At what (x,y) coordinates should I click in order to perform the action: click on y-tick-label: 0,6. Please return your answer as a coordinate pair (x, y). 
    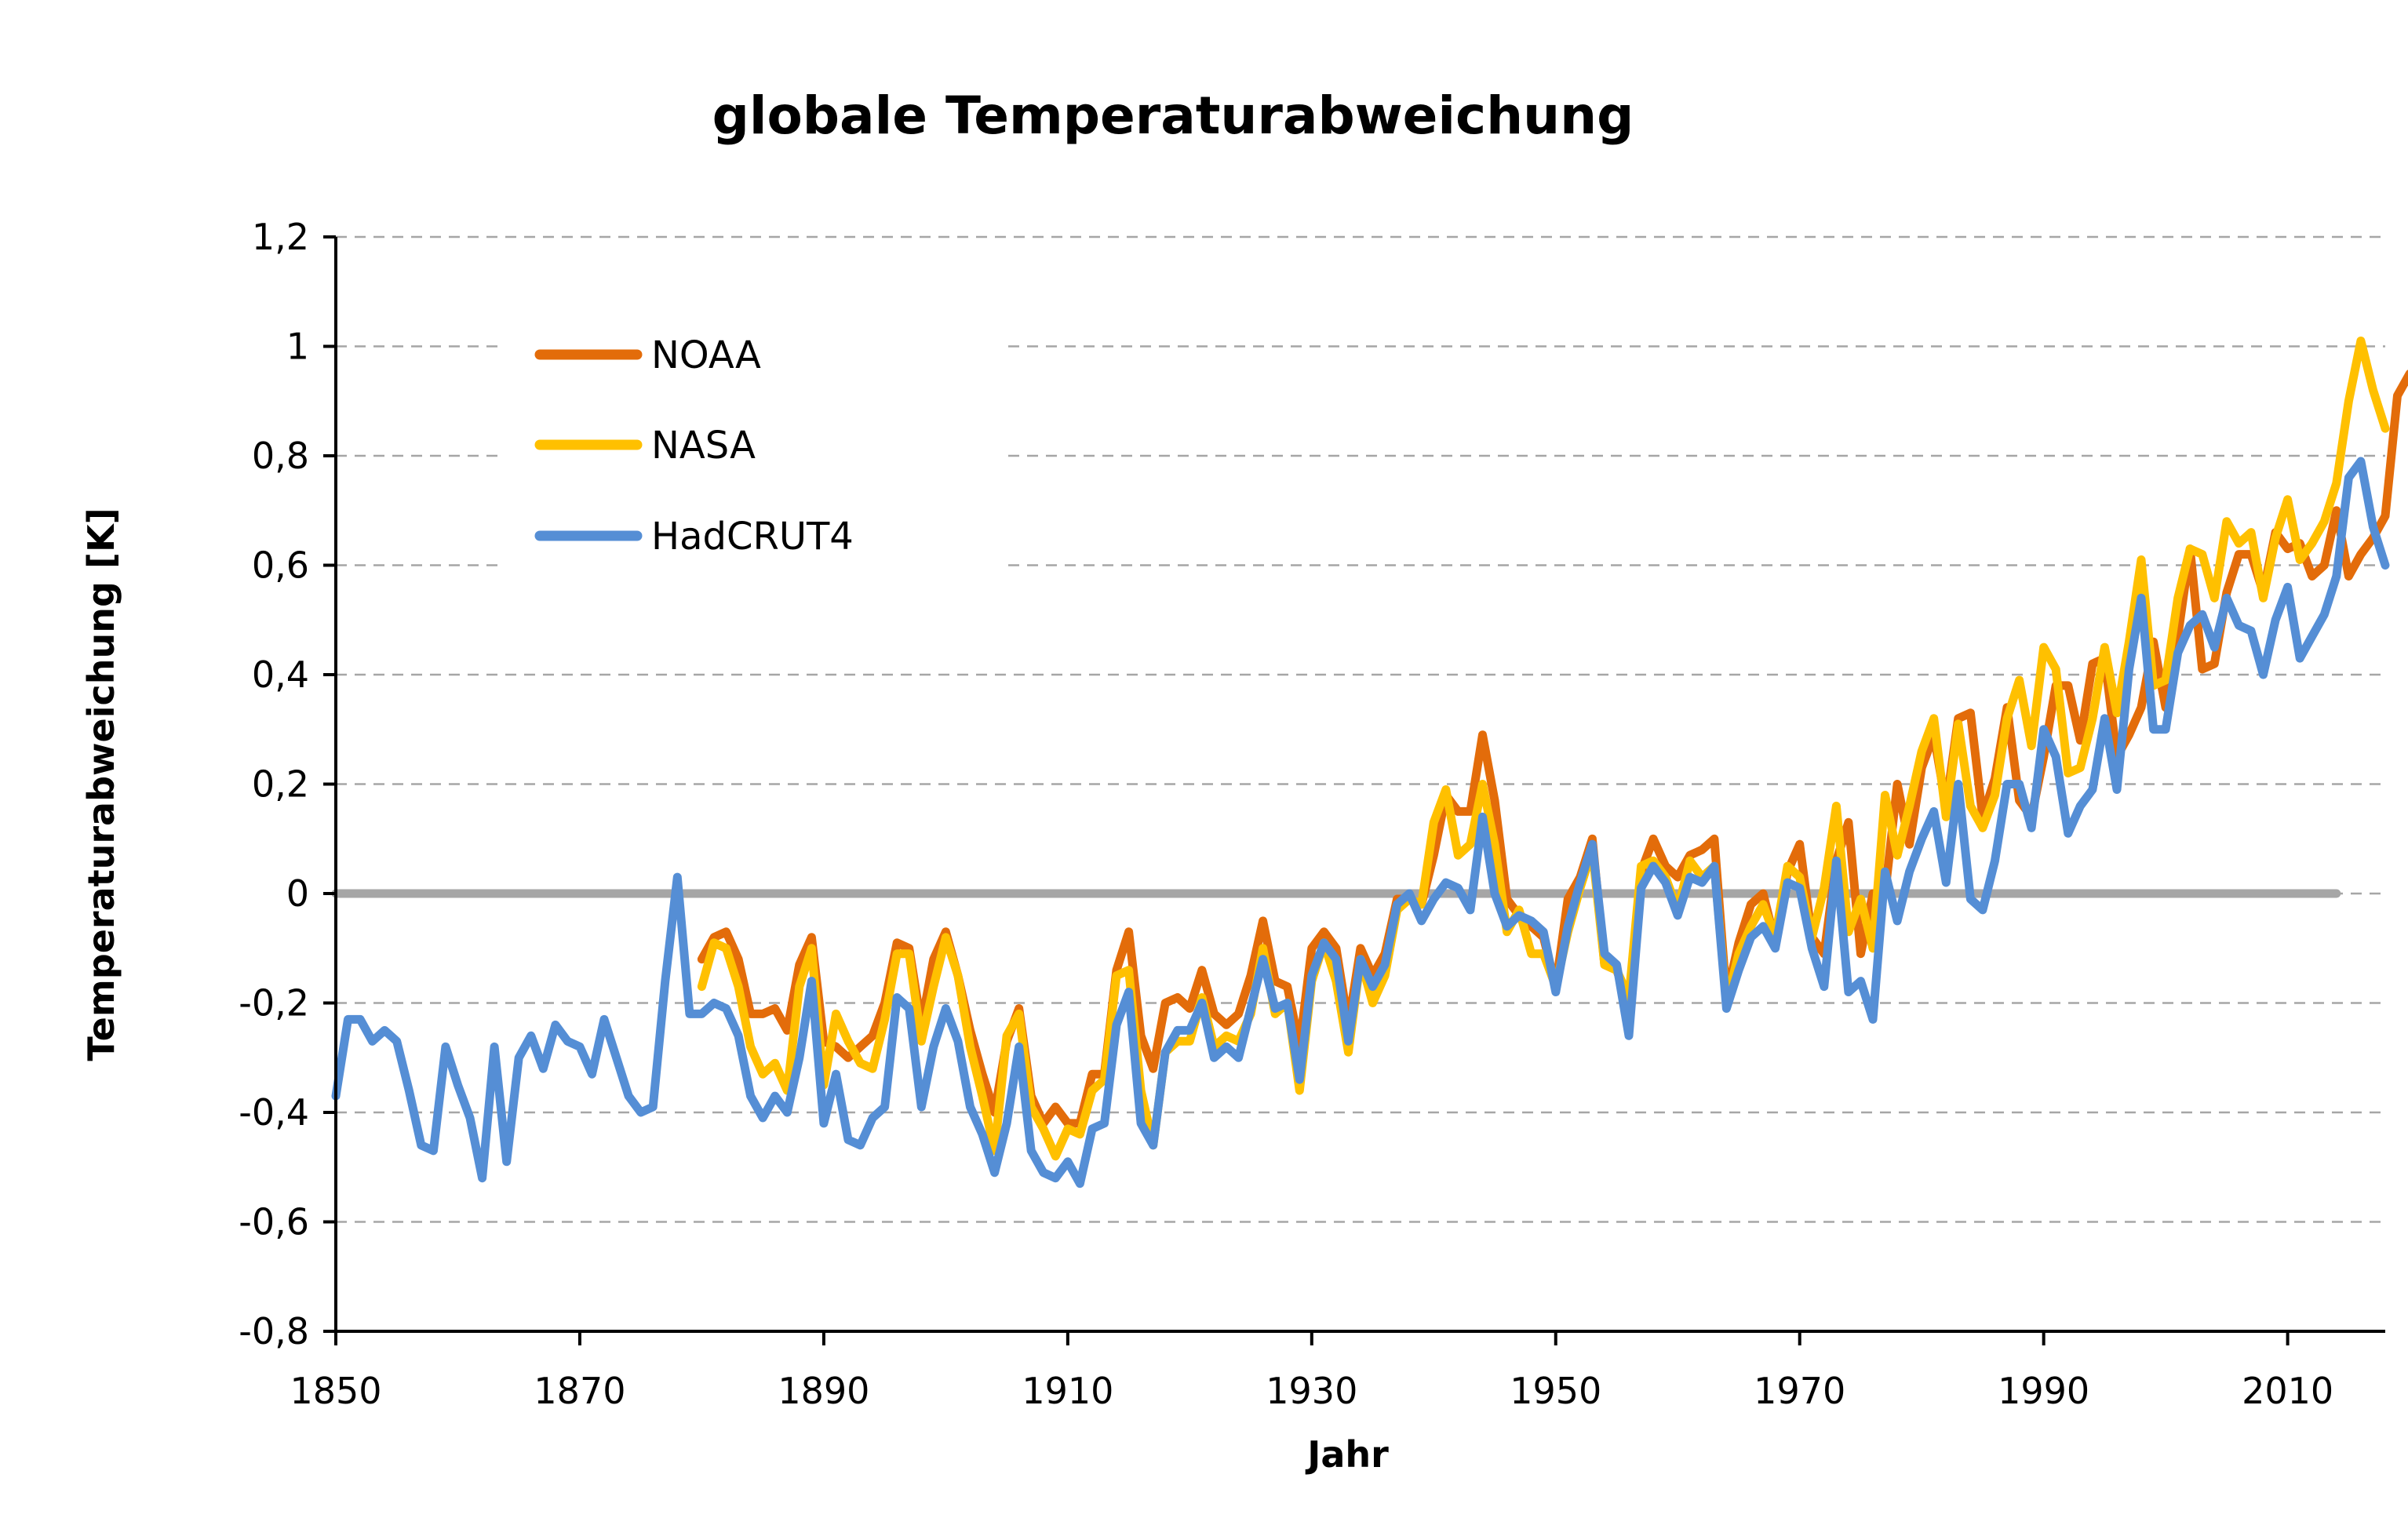
    Looking at the image, I should click on (280, 565).